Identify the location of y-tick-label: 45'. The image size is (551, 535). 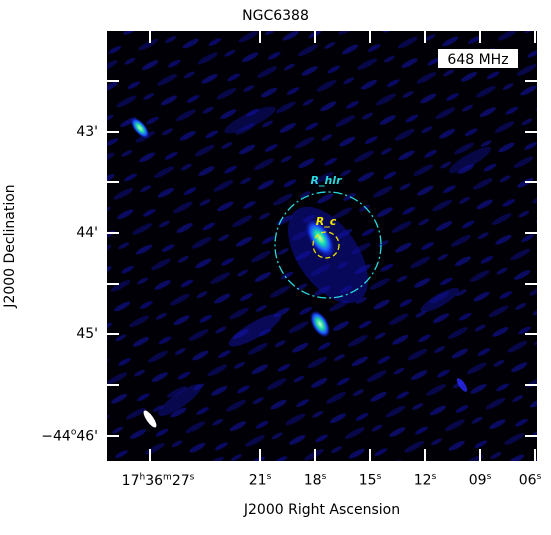
(87, 334).